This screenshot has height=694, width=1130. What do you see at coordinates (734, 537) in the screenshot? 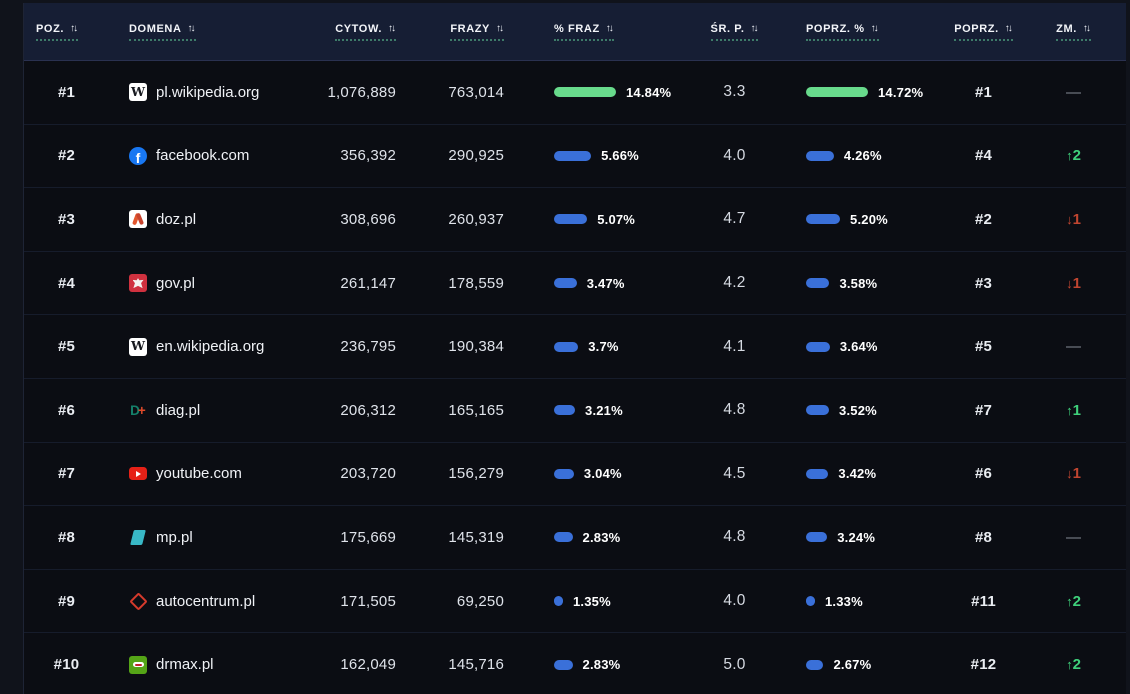
I see `avg-position-value: 4.8` at bounding box center [734, 537].